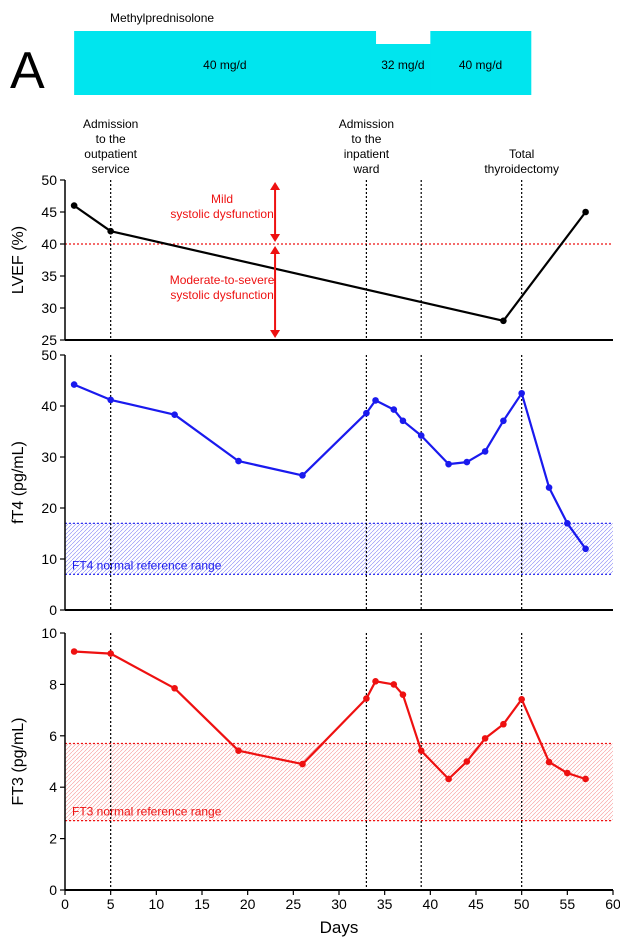  I want to click on event-label: thyroidectomy, so click(521, 169).